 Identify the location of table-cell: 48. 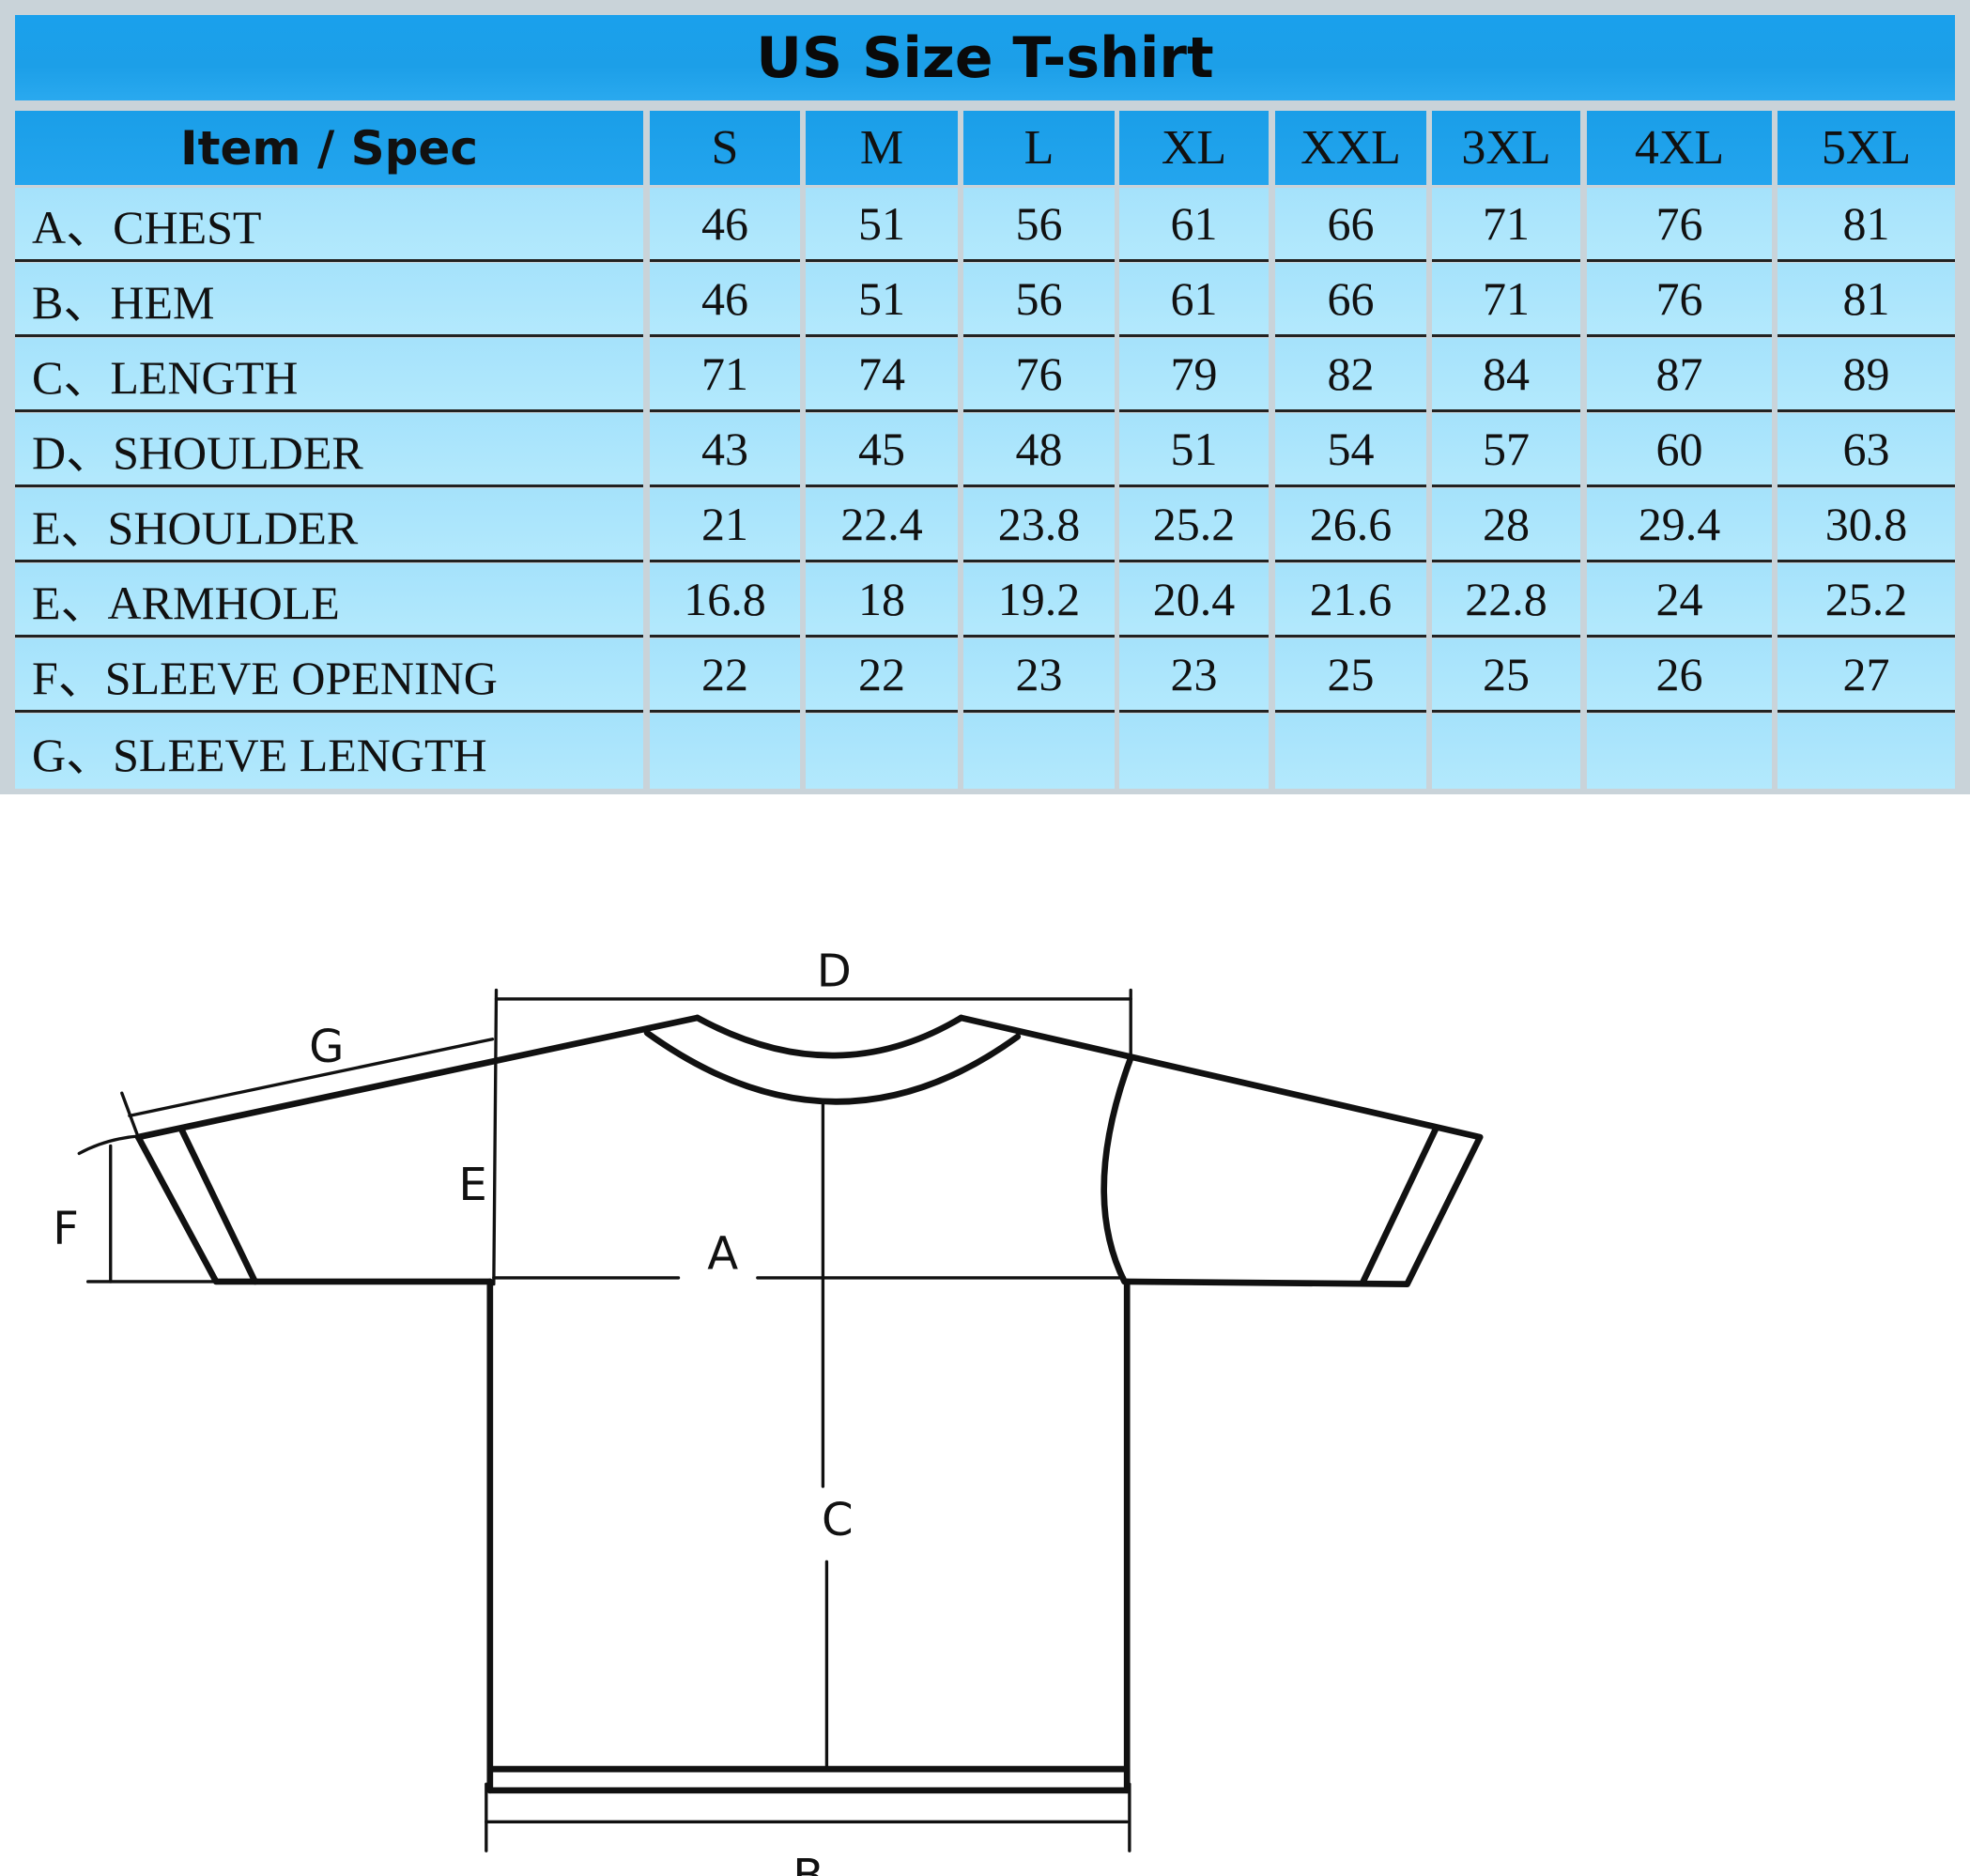
(1039, 450).